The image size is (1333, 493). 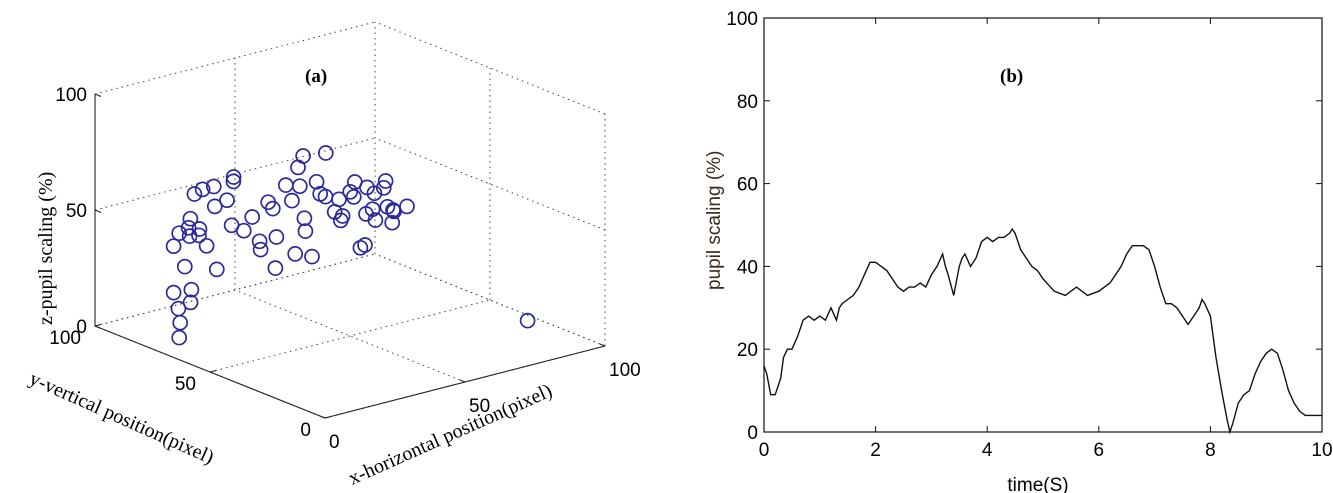 I want to click on x-tick-label: 4, so click(x=987, y=450).